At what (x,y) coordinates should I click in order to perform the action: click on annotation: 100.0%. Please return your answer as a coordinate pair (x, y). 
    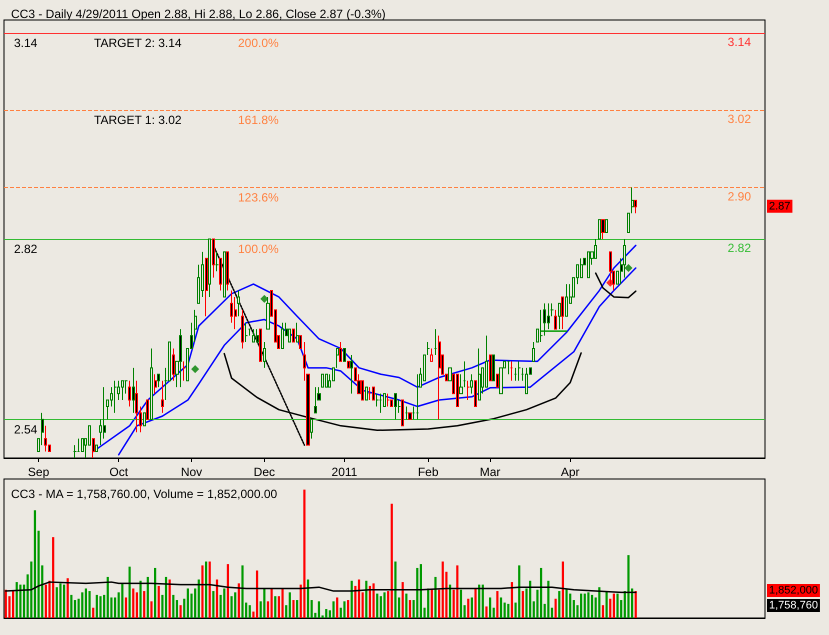
    Looking at the image, I should click on (259, 249).